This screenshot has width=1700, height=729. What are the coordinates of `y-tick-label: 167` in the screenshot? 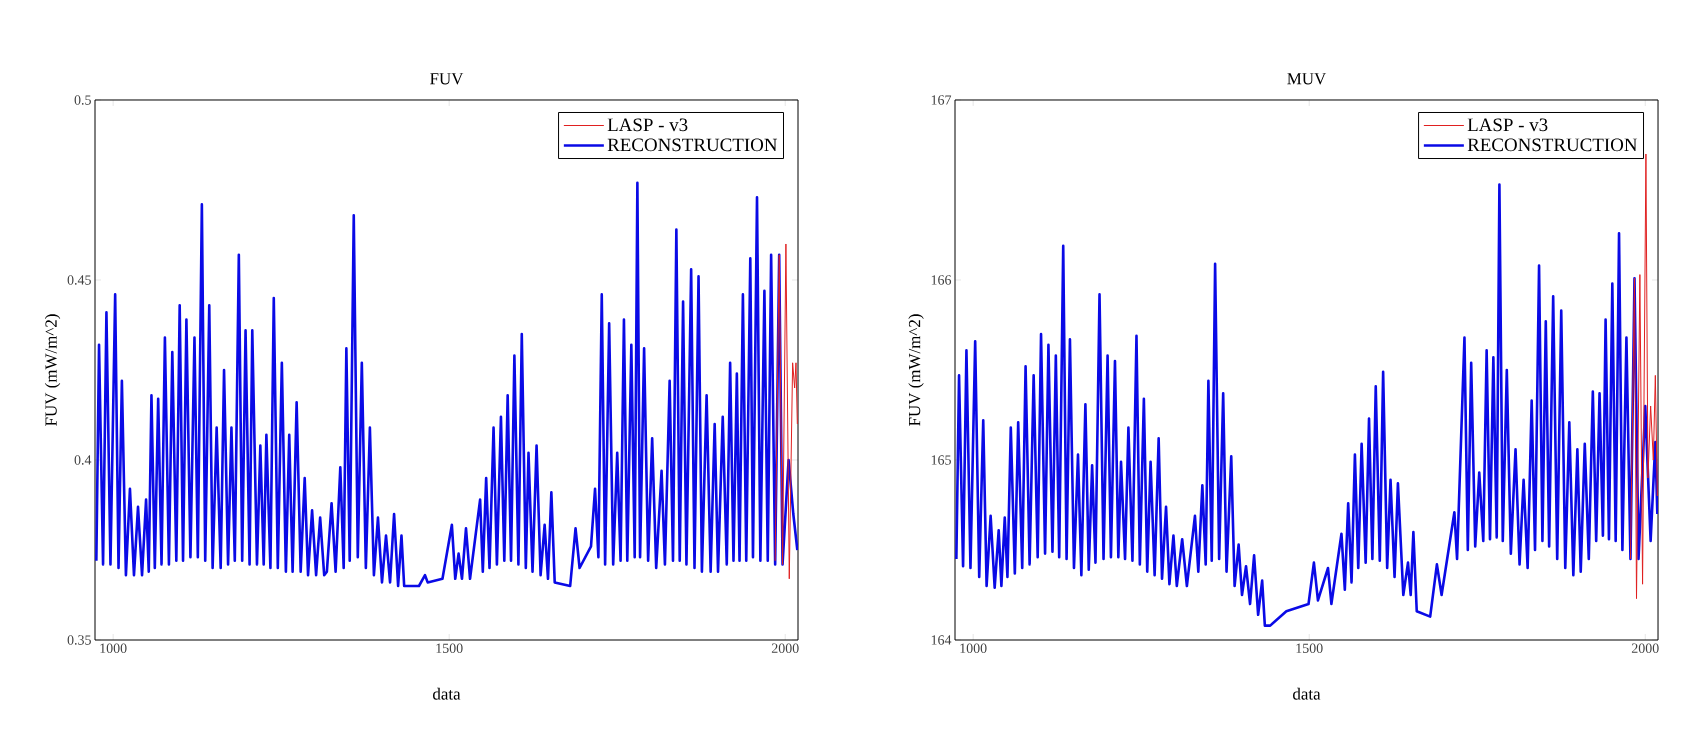 It's located at (941, 100).